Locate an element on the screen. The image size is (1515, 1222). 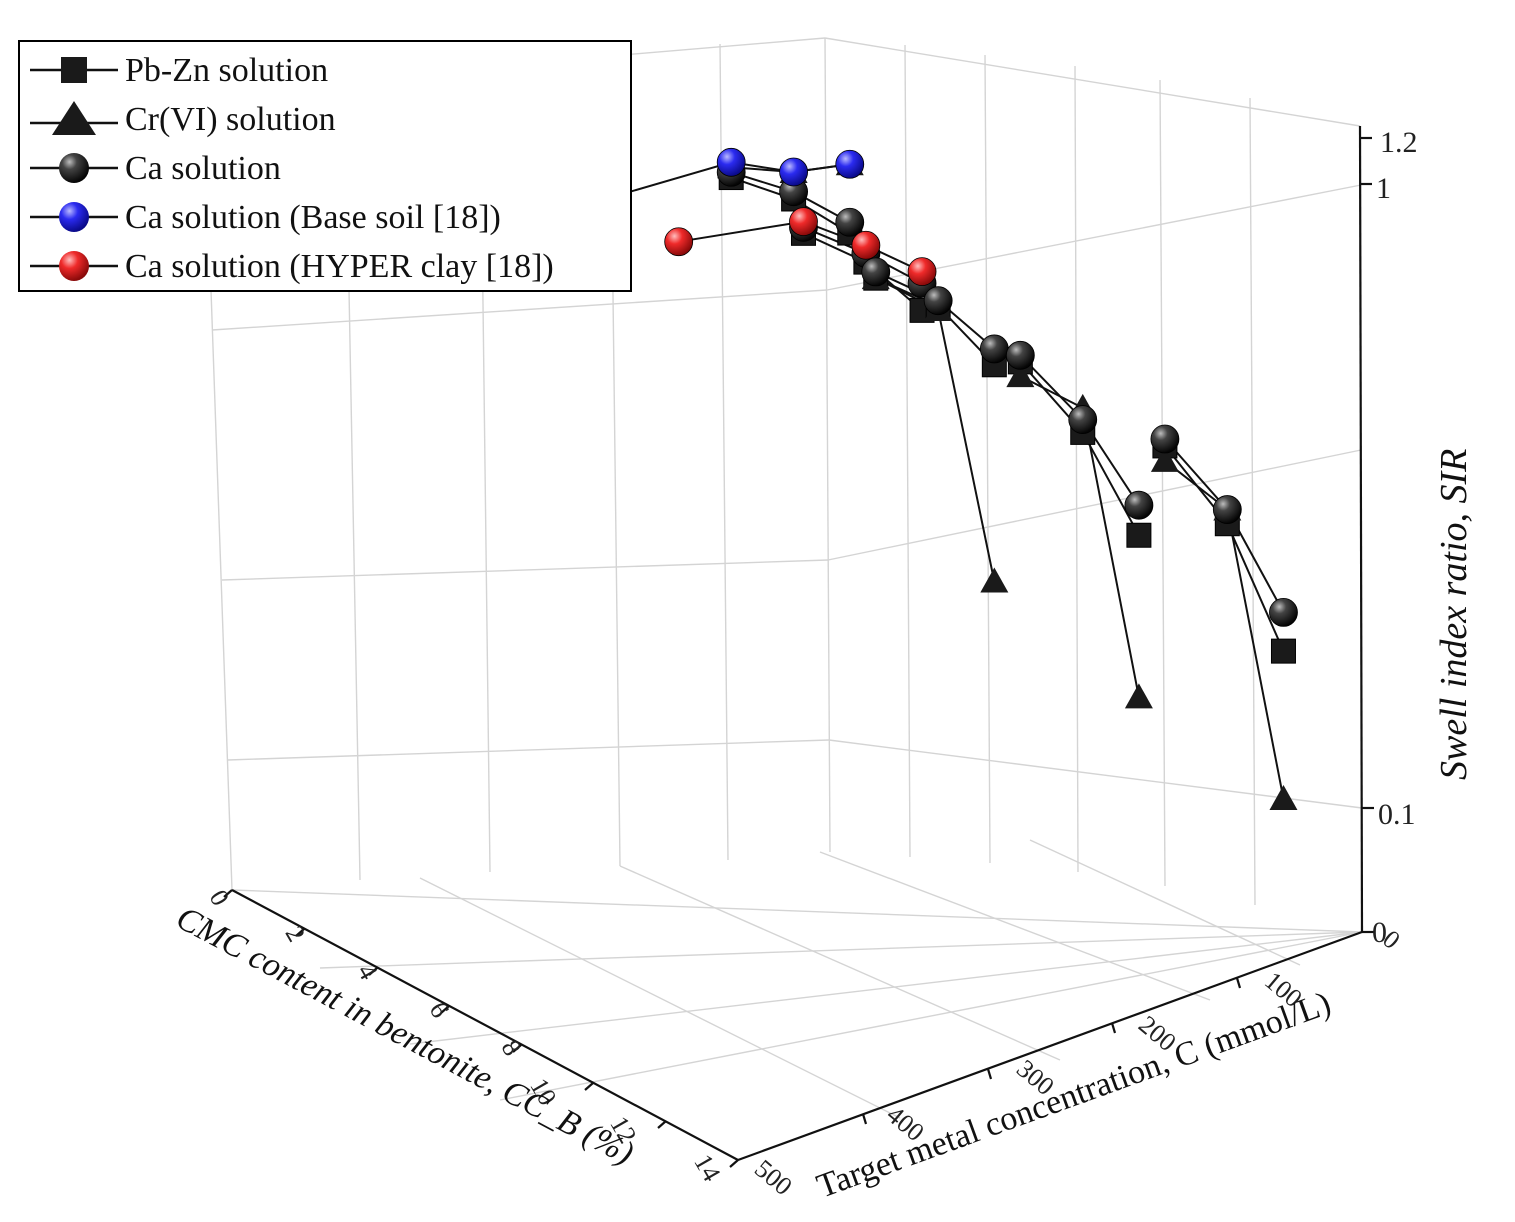
legend-label: Cr(VI) solution is located at coordinates (230, 119).